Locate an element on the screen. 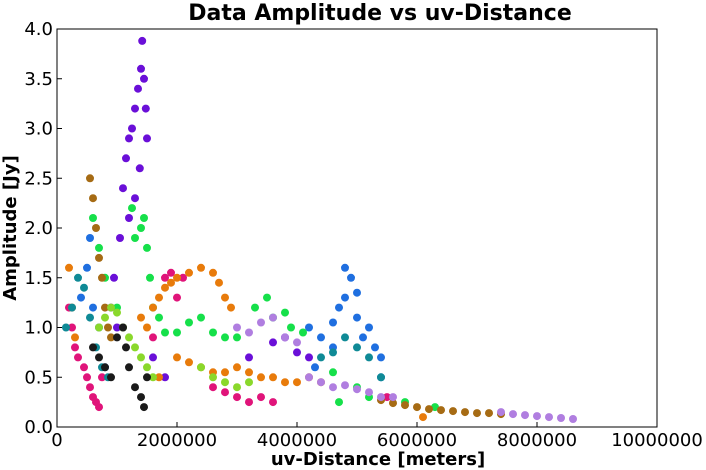 Image resolution: width=706 pixels, height=470 pixels. x-tick-label: 6000000 is located at coordinates (417, 440).